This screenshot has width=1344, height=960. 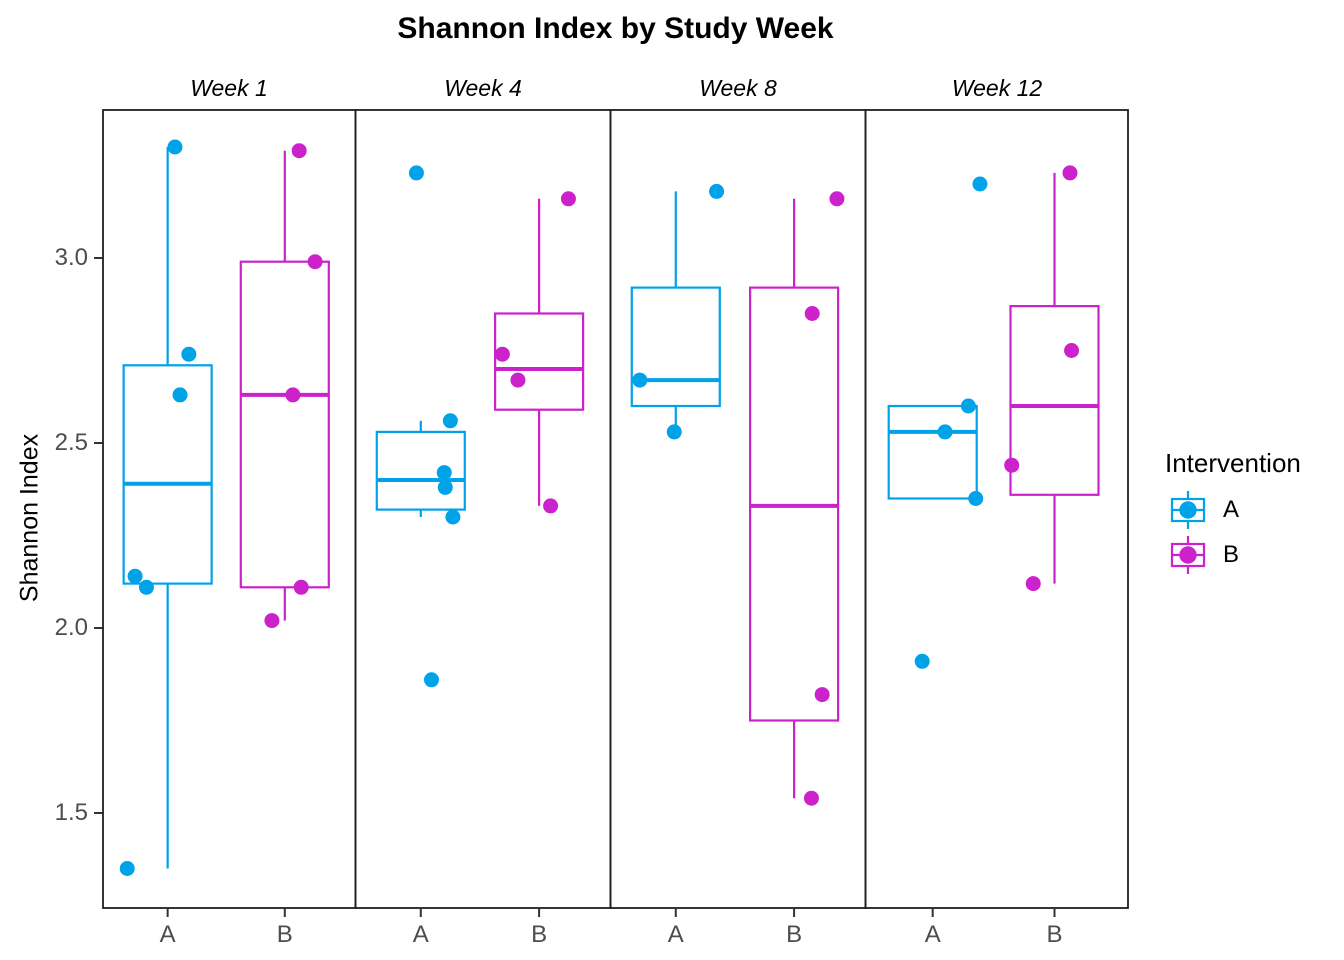 I want to click on legend-title: Intervention, so click(x=1233, y=463).